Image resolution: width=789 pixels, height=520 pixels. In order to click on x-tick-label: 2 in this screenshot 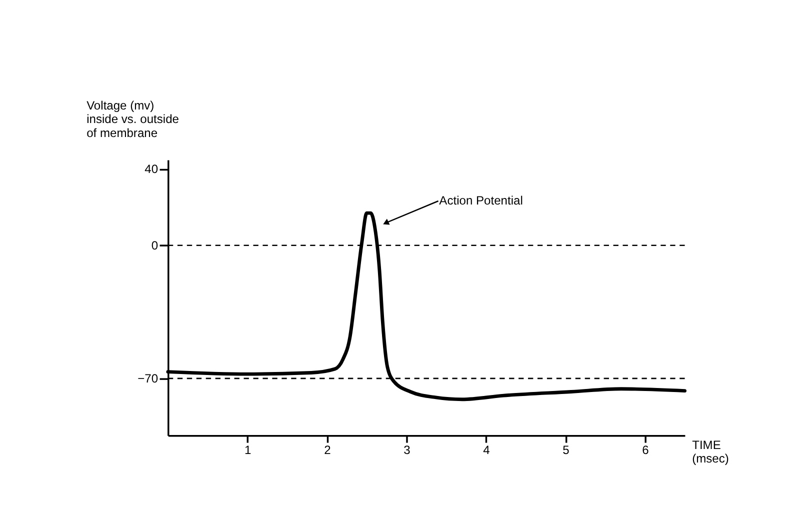, I will do `click(328, 449)`.